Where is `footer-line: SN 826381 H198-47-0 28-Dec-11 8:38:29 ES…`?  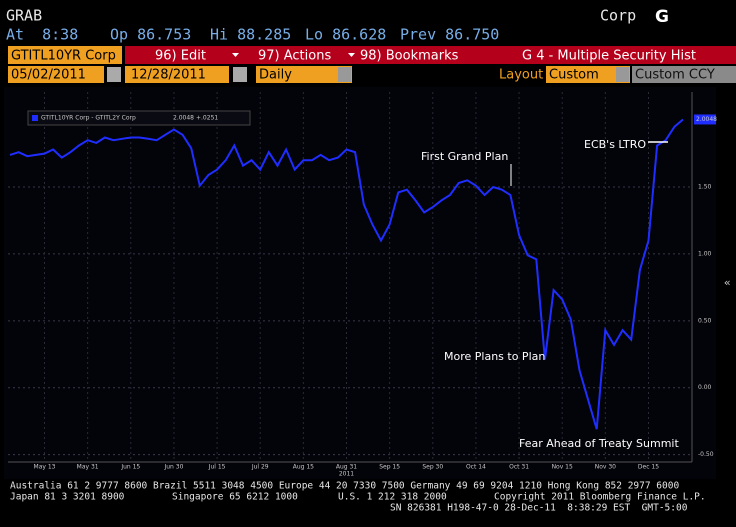 footer-line: SN 826381 H198-47-0 28-Dec-11 8:38:29 ES… is located at coordinates (539, 508).